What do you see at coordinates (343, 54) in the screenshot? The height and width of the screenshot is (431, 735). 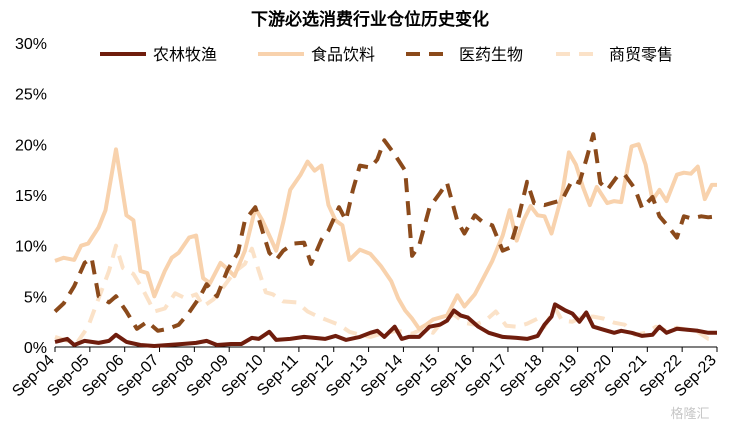 I see `legend-label: 食品饮料` at bounding box center [343, 54].